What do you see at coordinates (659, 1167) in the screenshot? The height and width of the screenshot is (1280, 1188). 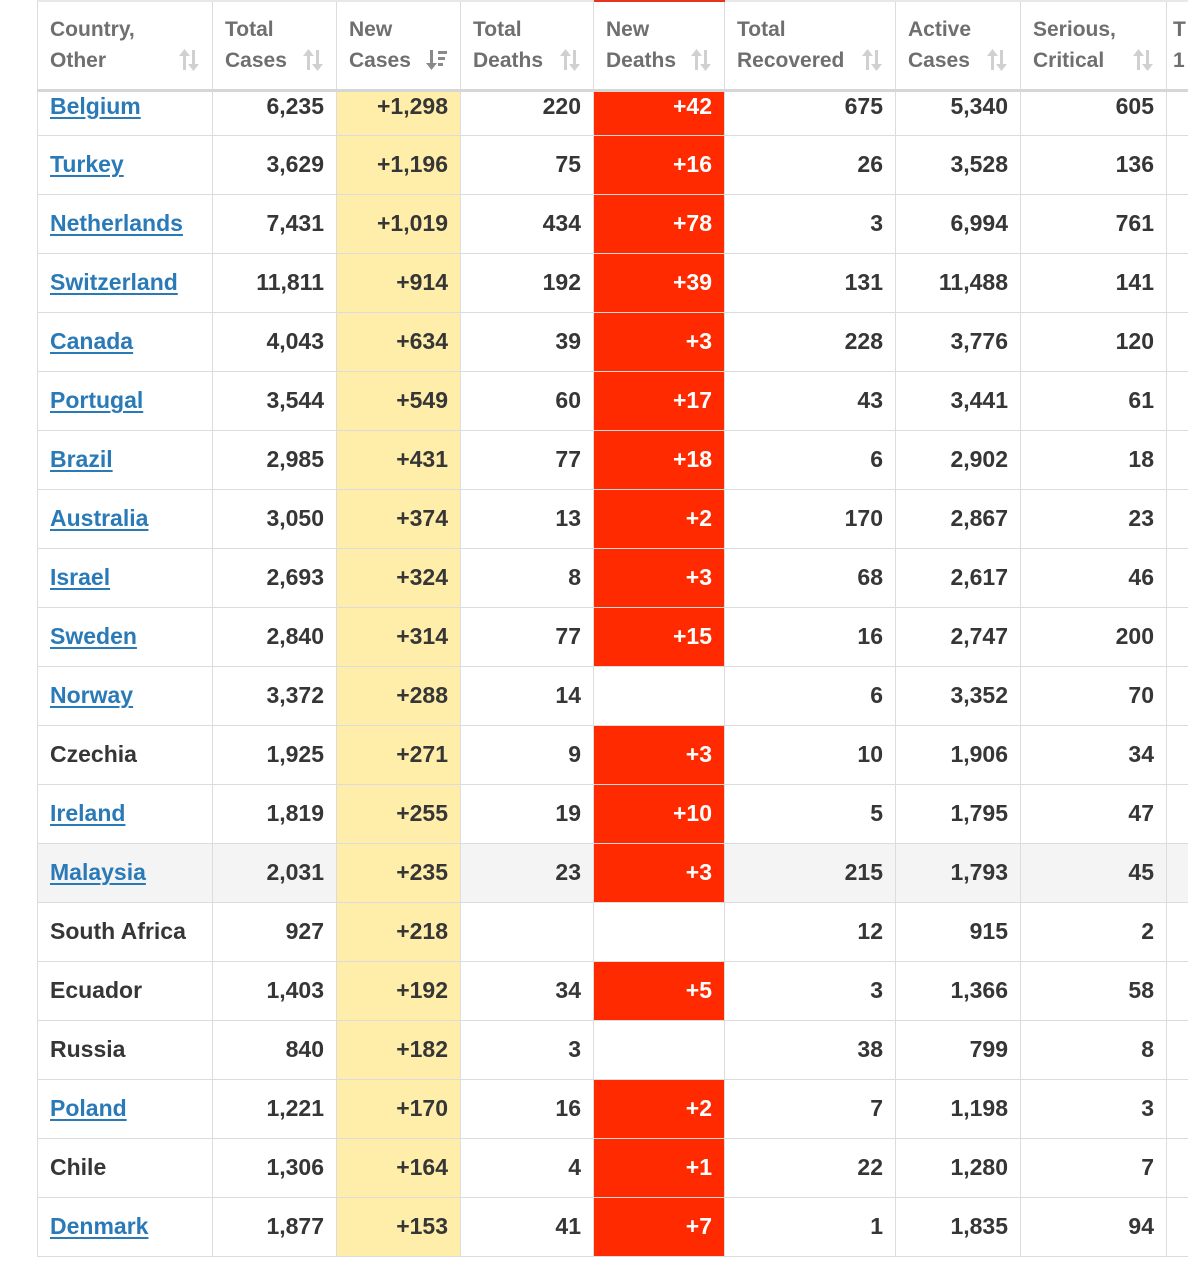 I see `new-deaths-cell: +1` at bounding box center [659, 1167].